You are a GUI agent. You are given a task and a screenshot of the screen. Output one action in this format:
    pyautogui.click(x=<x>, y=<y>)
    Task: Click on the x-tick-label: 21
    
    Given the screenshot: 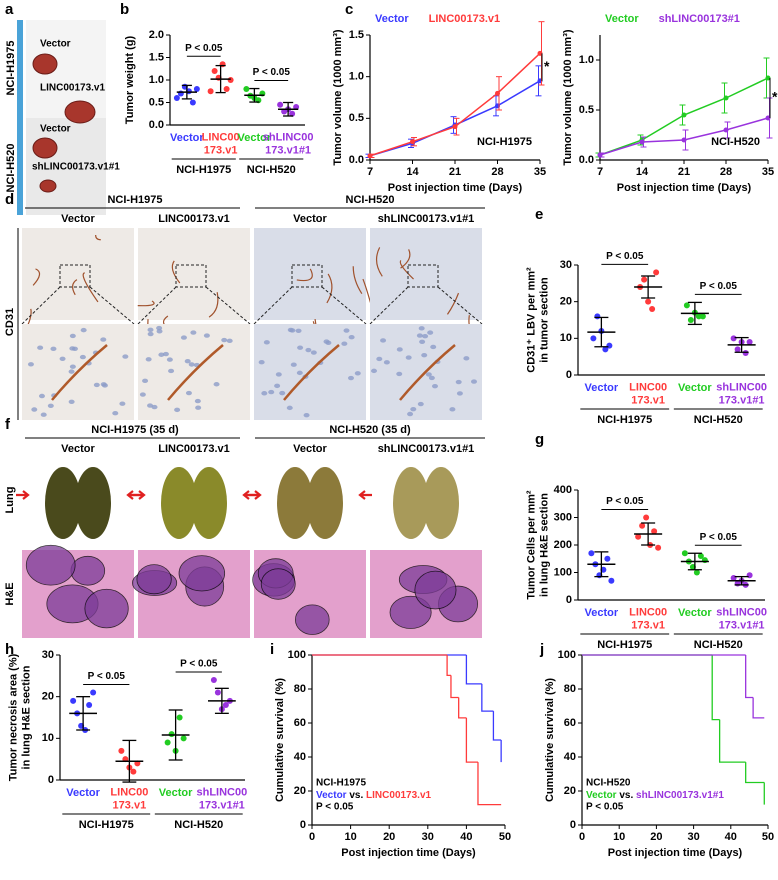 What is the action you would take?
    pyautogui.click(x=455, y=172)
    